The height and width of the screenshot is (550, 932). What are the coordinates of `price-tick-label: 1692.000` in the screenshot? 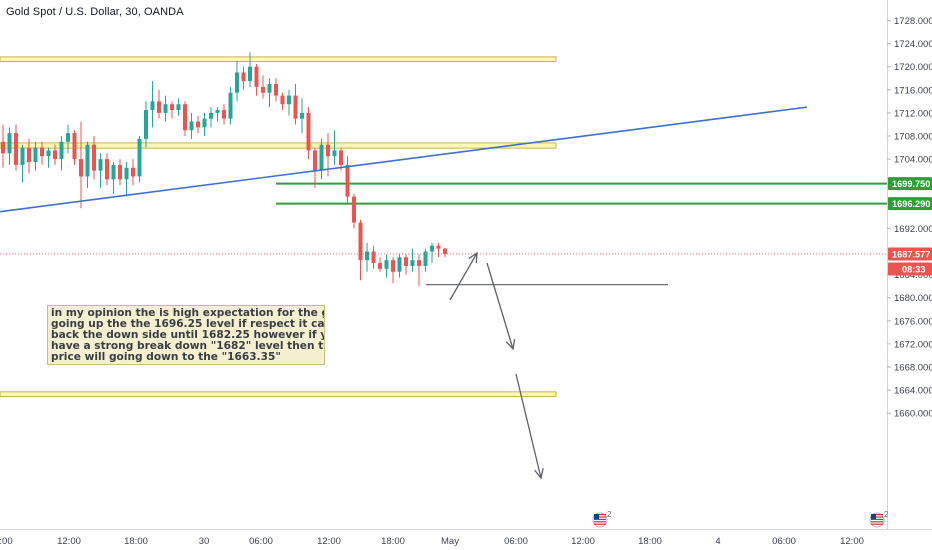 It's located at (913, 229).